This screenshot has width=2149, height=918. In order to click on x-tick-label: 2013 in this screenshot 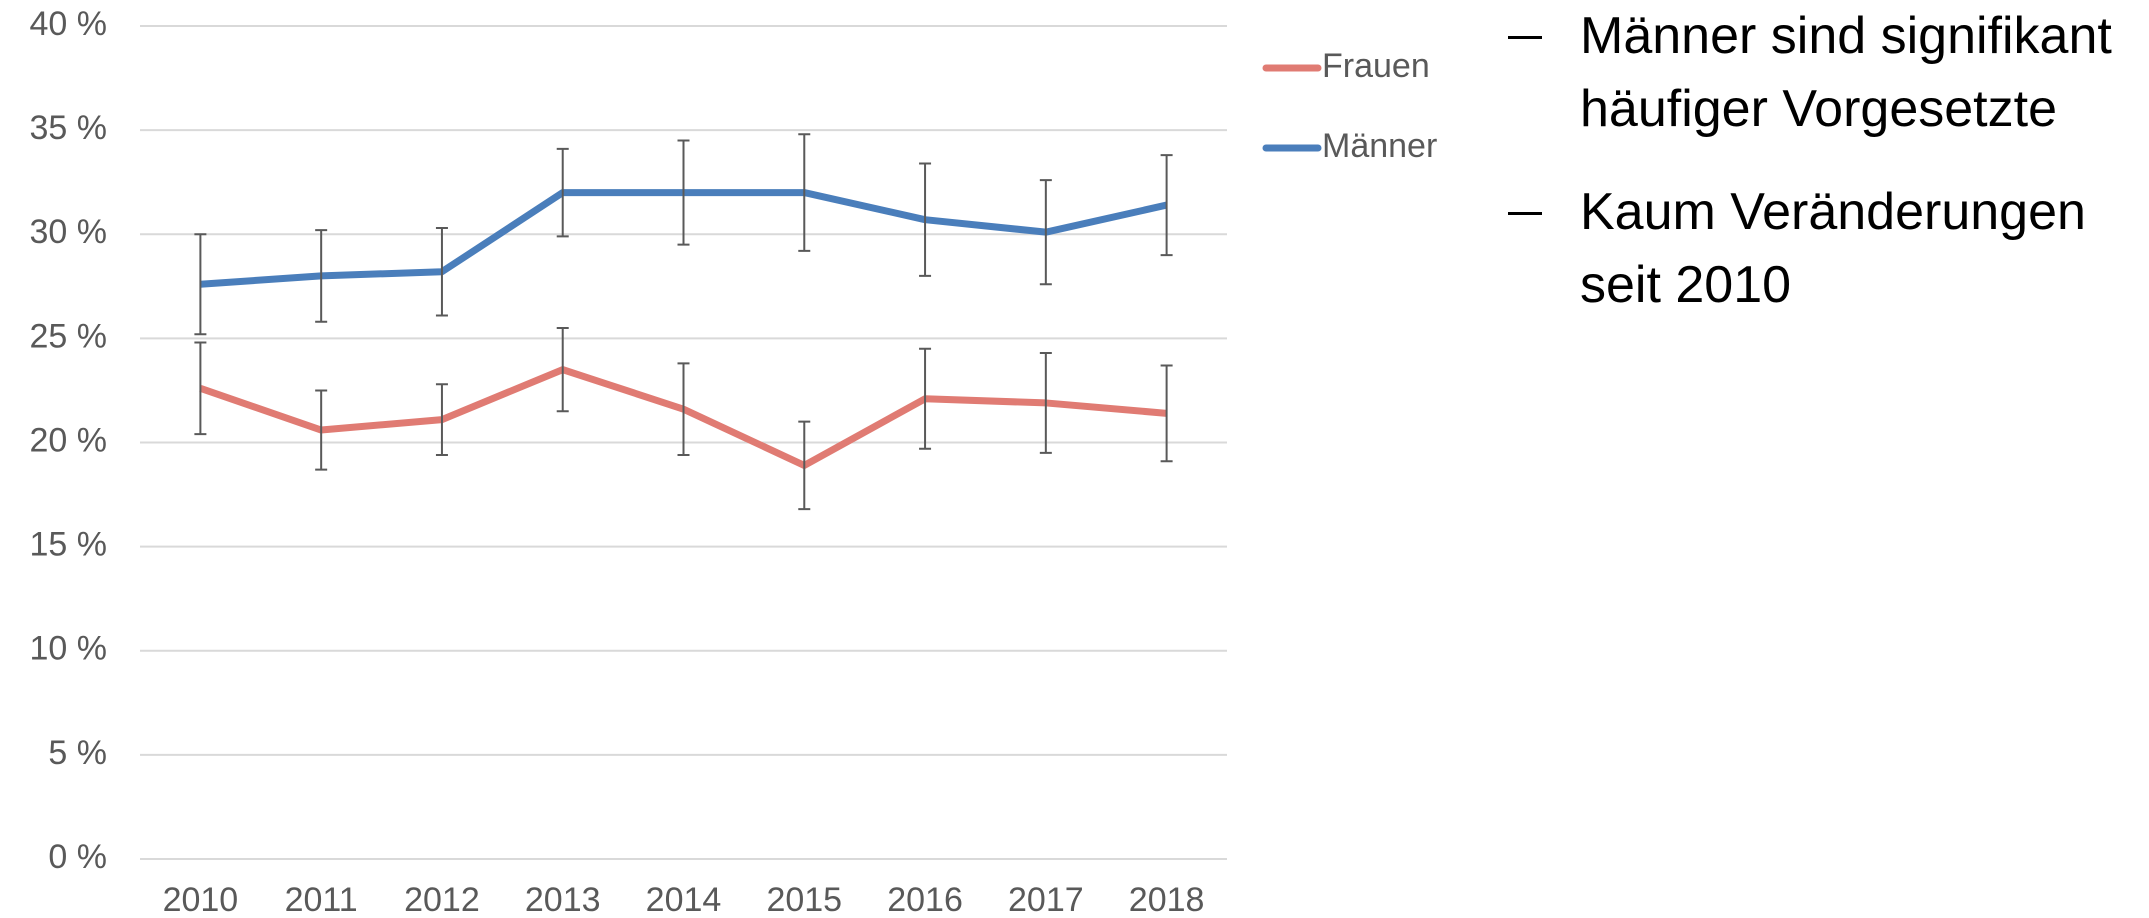, I will do `click(563, 899)`.